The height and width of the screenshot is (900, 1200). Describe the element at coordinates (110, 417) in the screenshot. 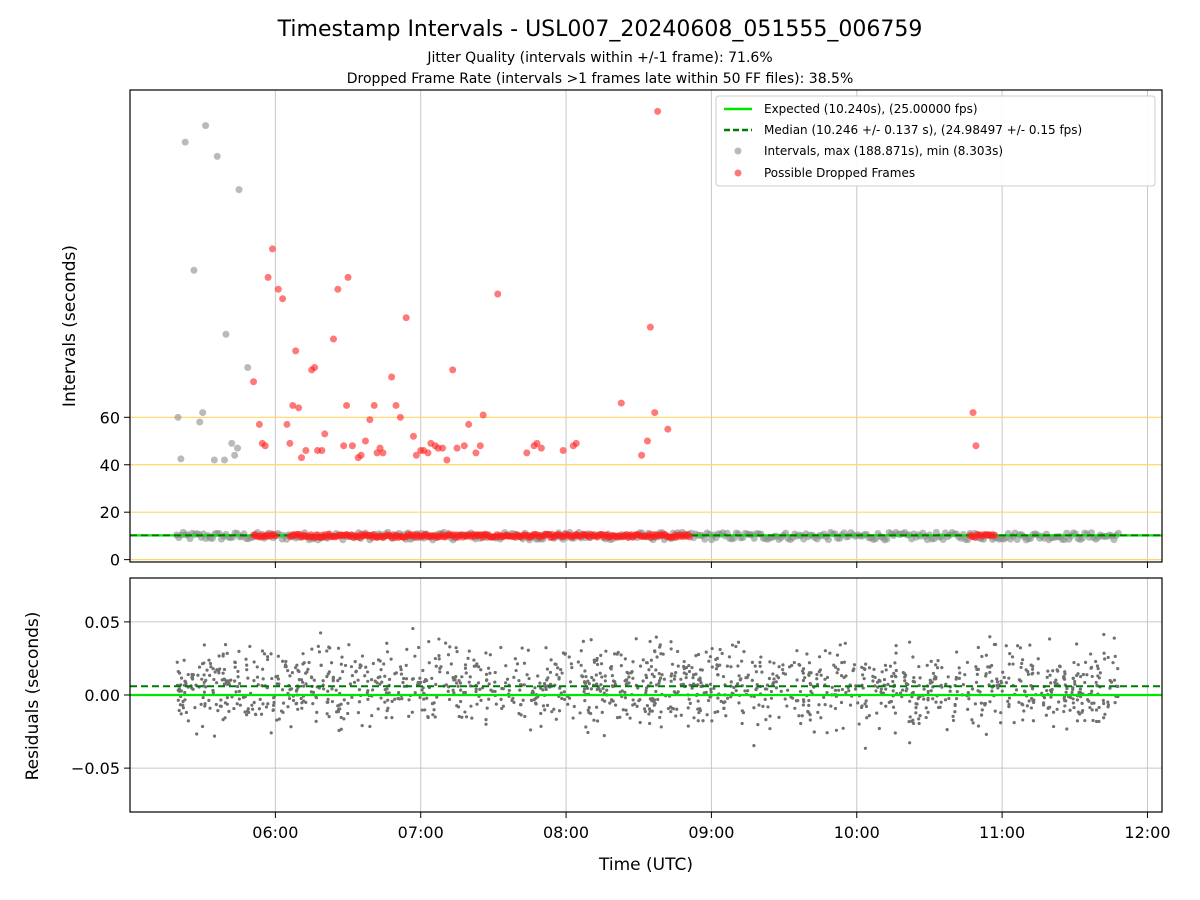

I see `intervals-y-tick-label-3: 60` at that location.